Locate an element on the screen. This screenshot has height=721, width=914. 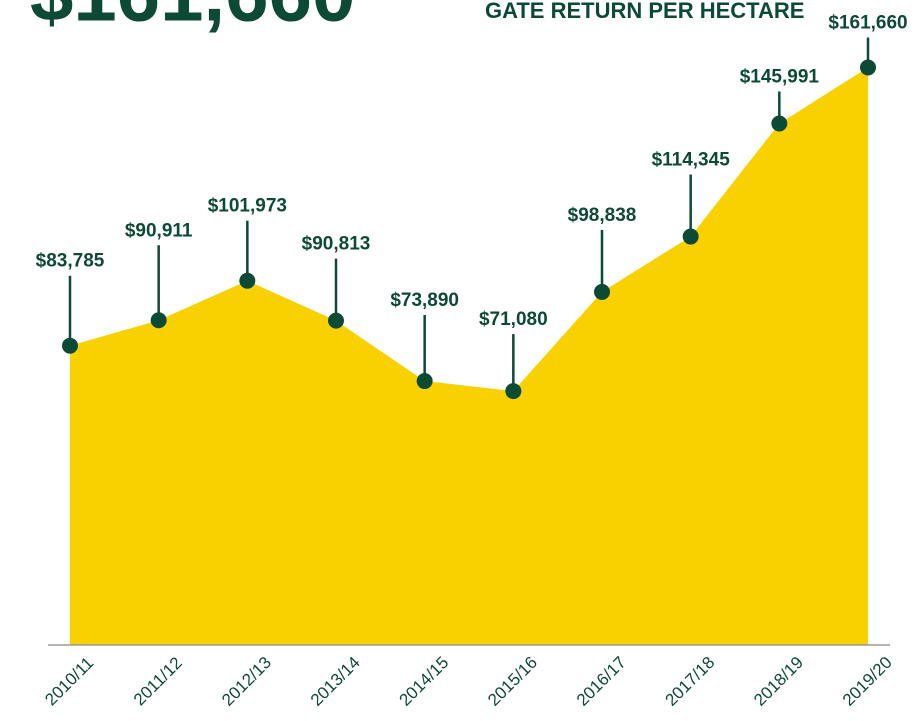
value-label: $90,911 is located at coordinates (159, 230).